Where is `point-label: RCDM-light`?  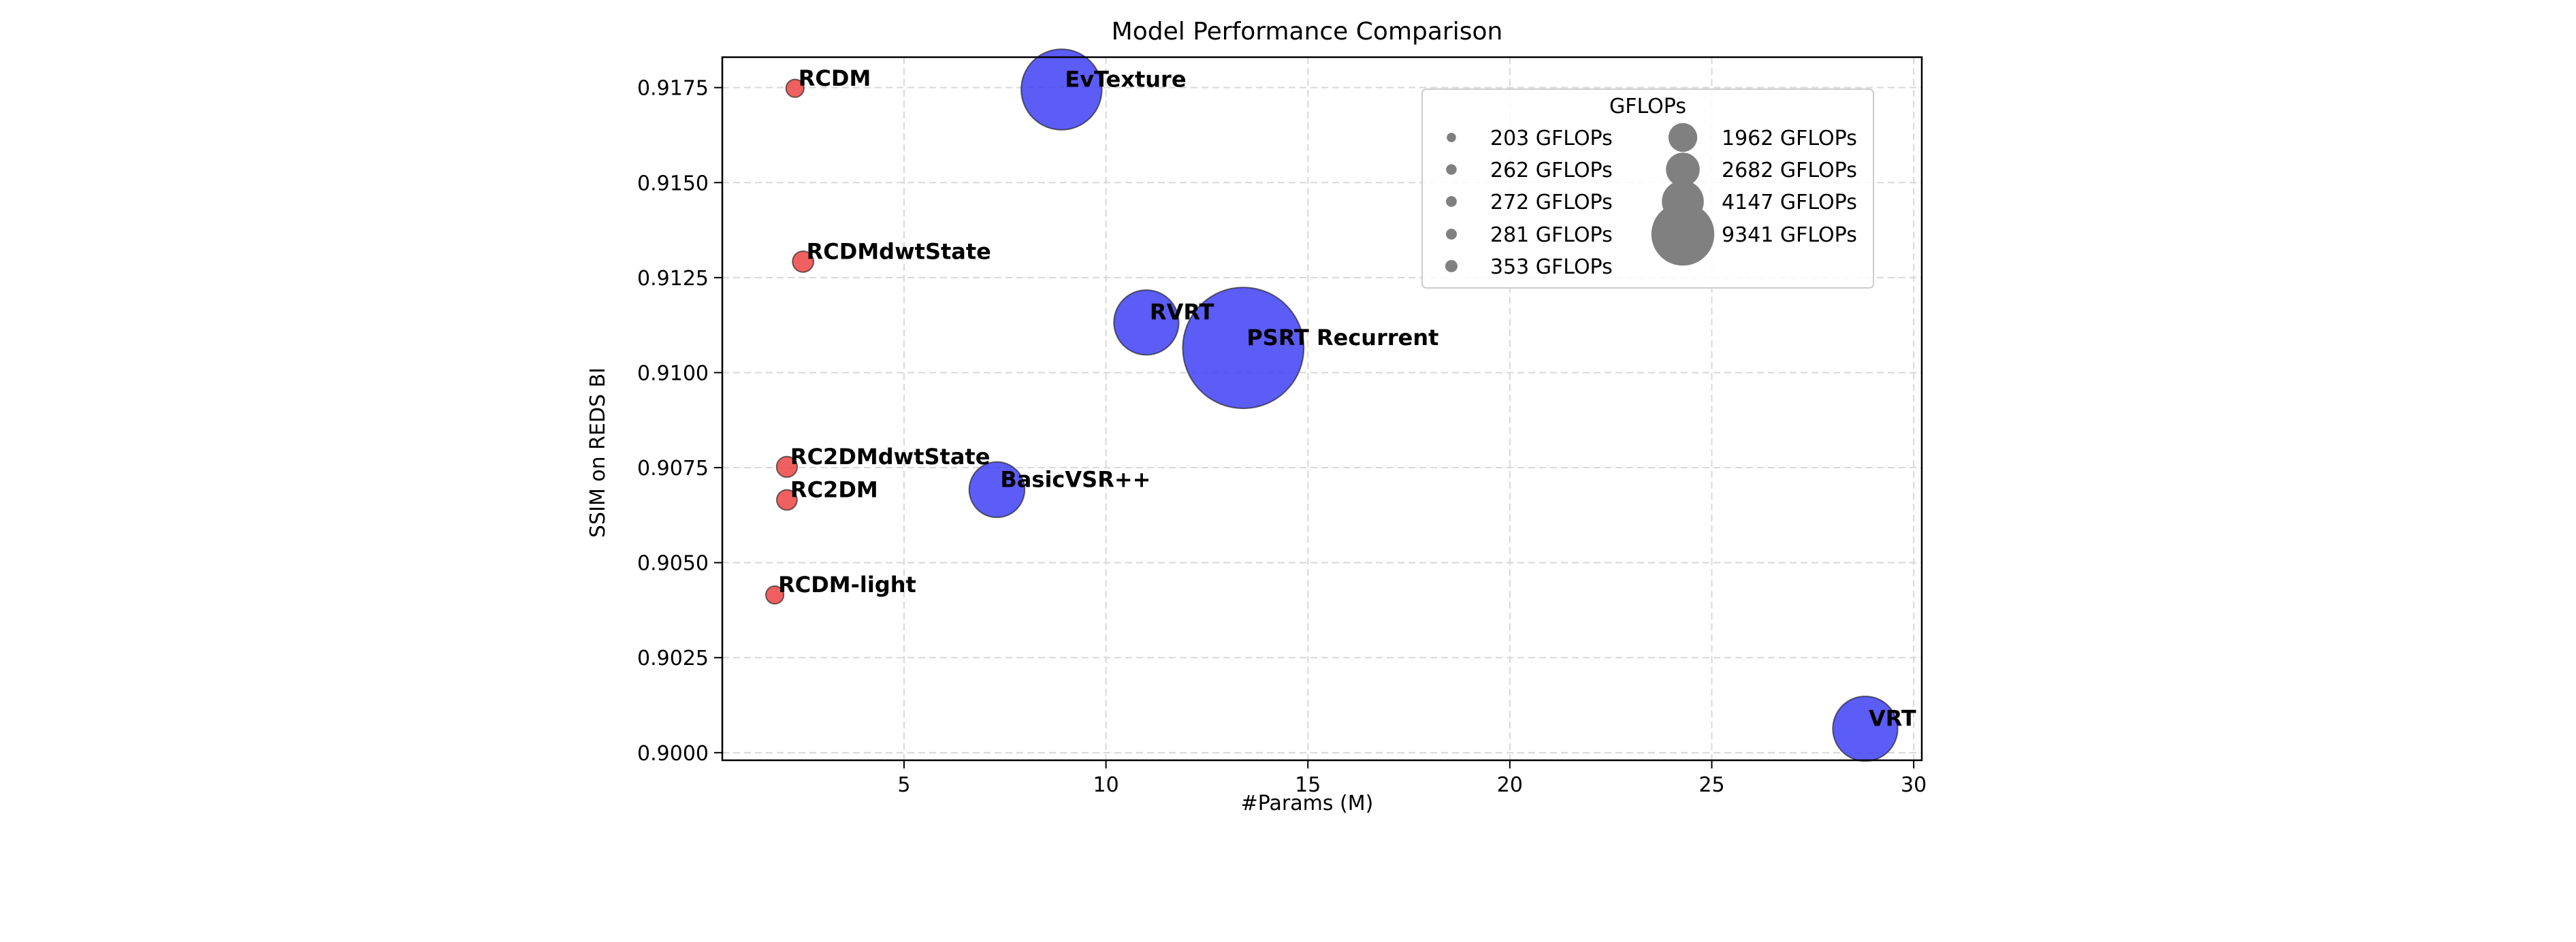
point-label: RCDM-light is located at coordinates (847, 585).